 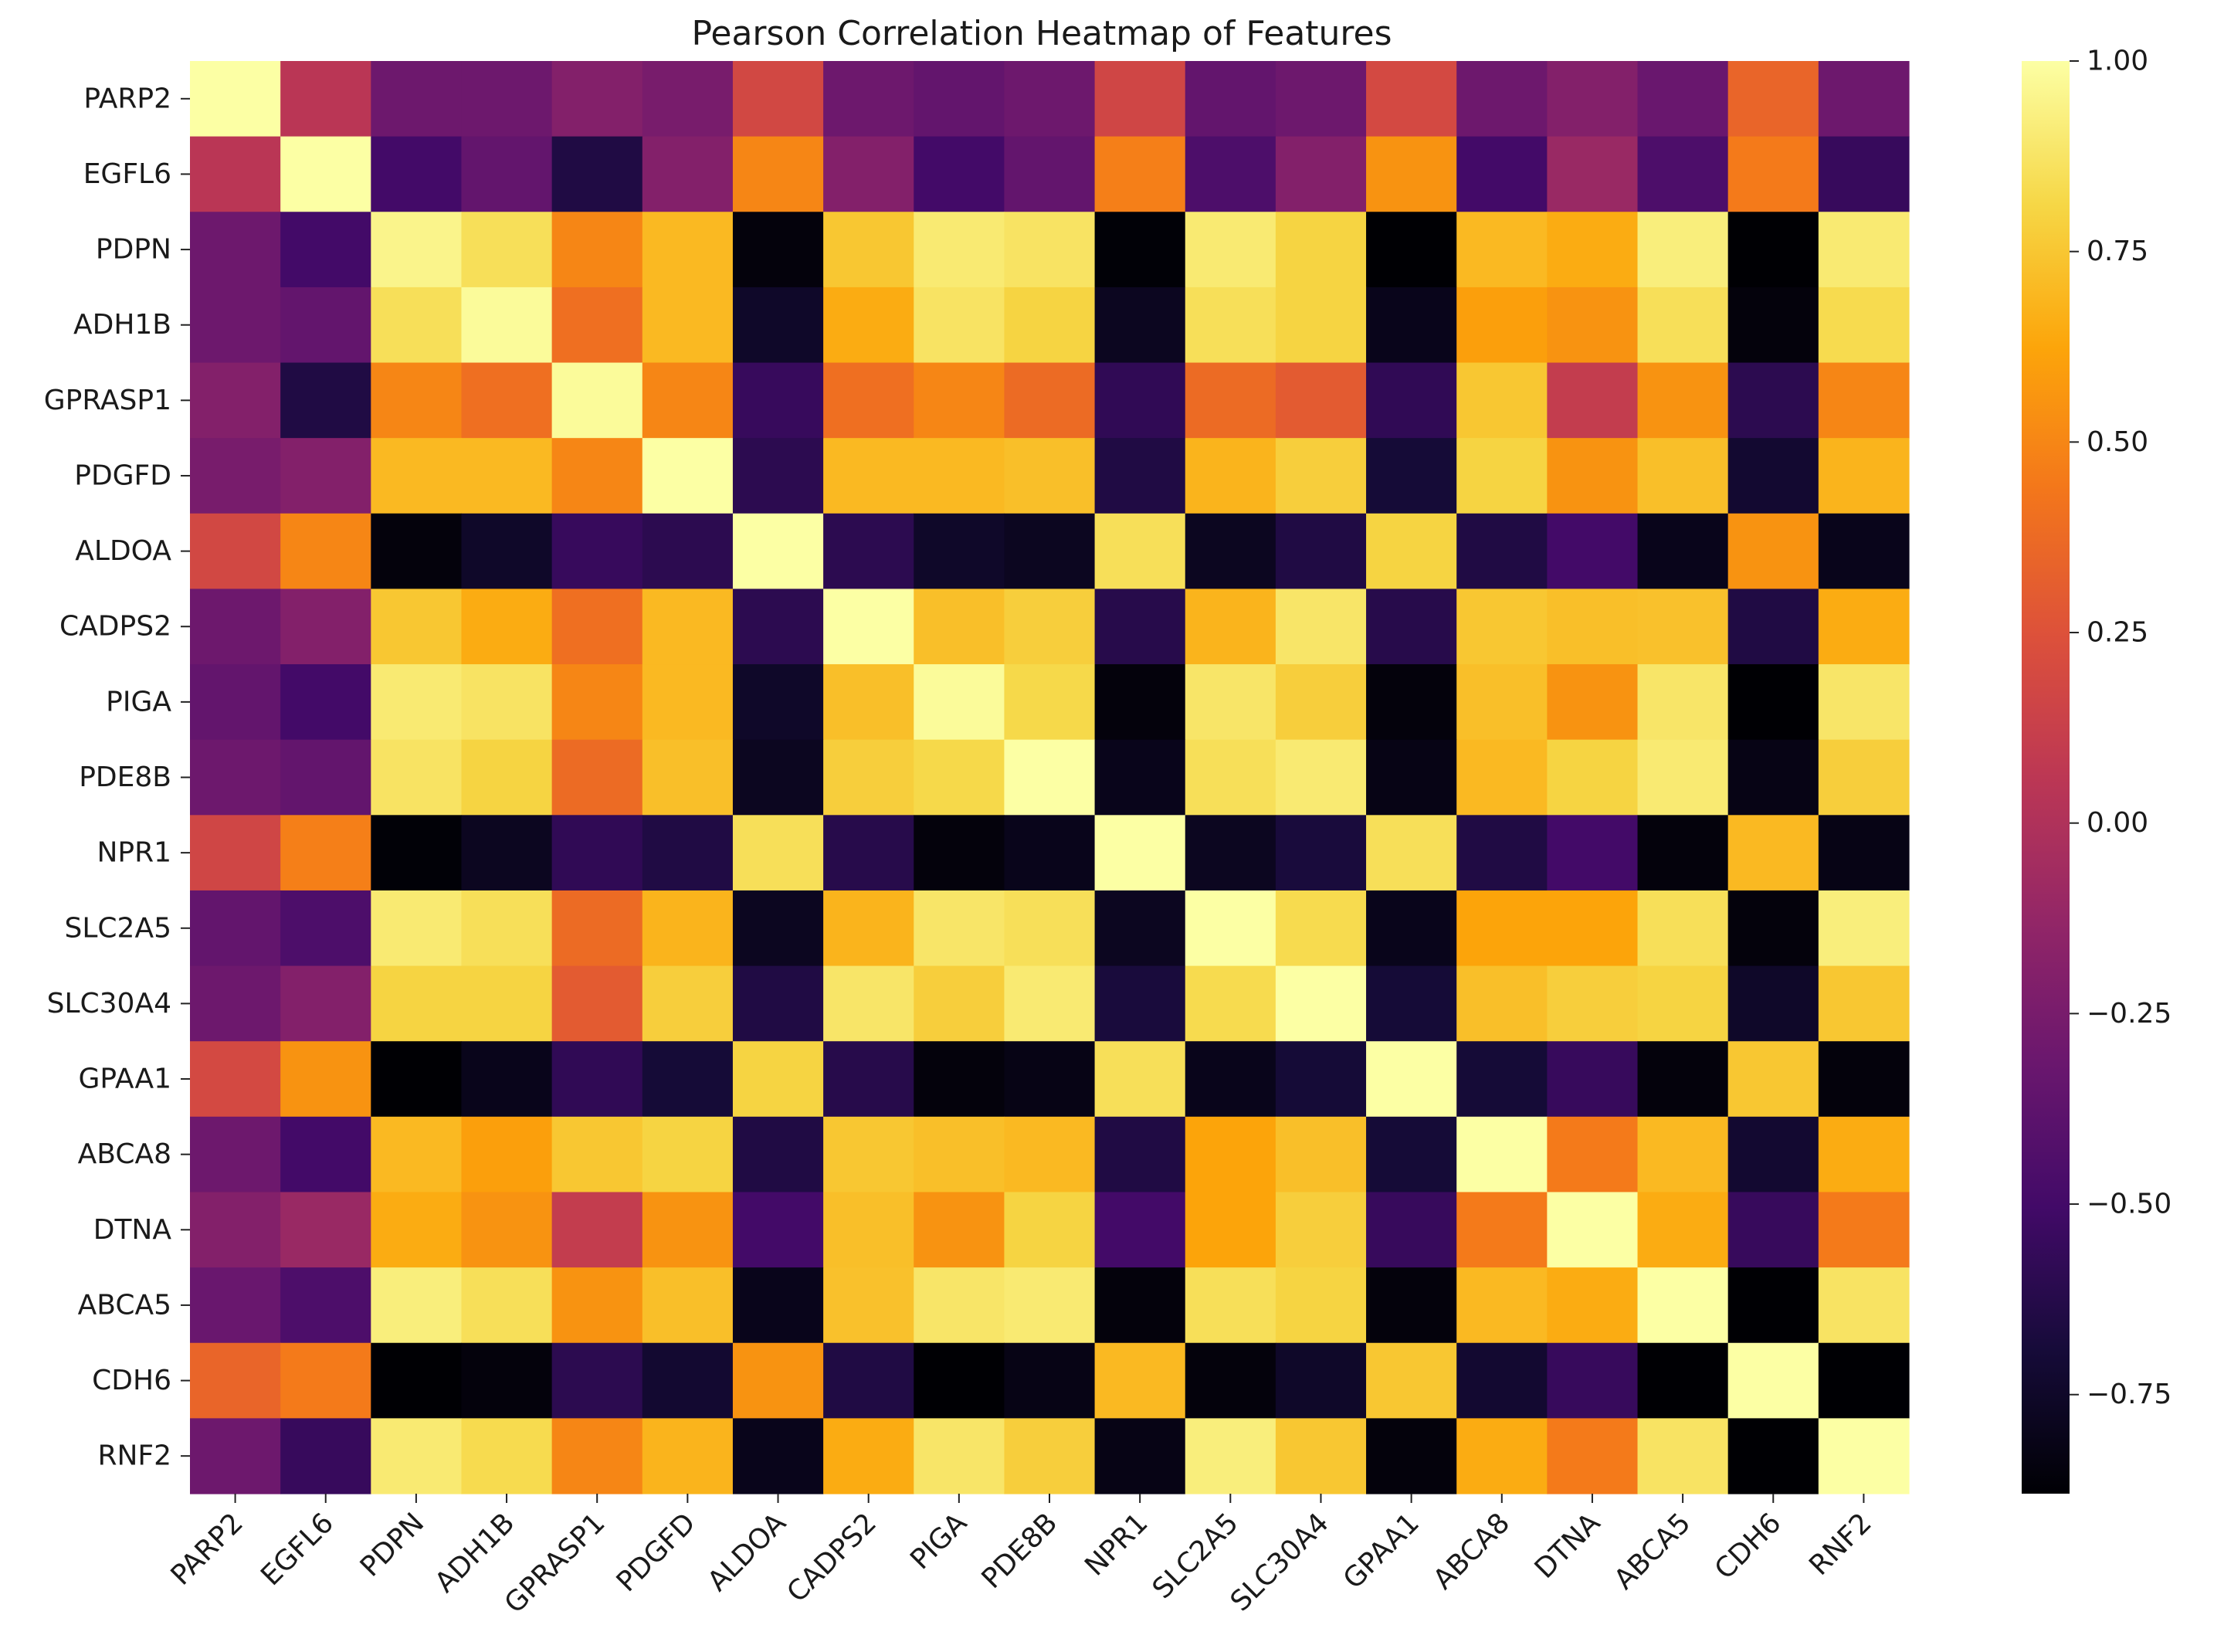 I want to click on y-tick-label: CADPS2, so click(x=115, y=627).